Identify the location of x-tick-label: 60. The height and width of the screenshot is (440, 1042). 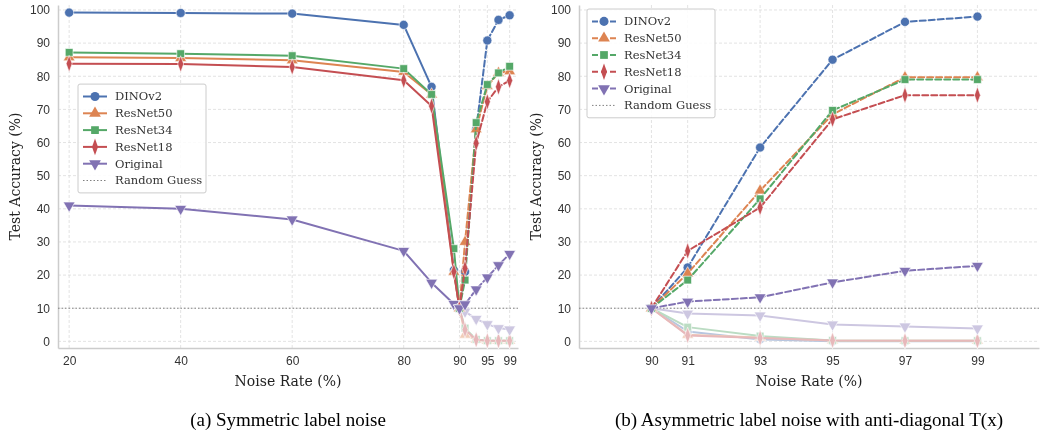
(293, 360).